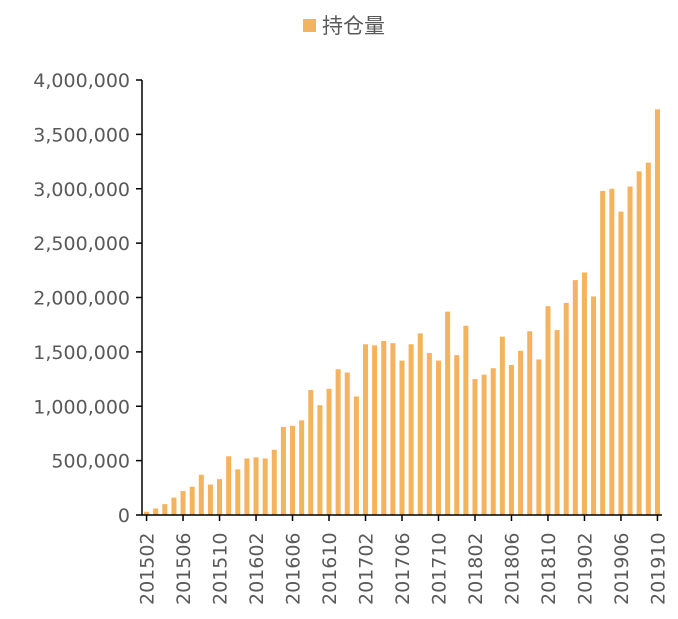 This screenshot has height=619, width=678. I want to click on legend: 持仓量, so click(344, 25).